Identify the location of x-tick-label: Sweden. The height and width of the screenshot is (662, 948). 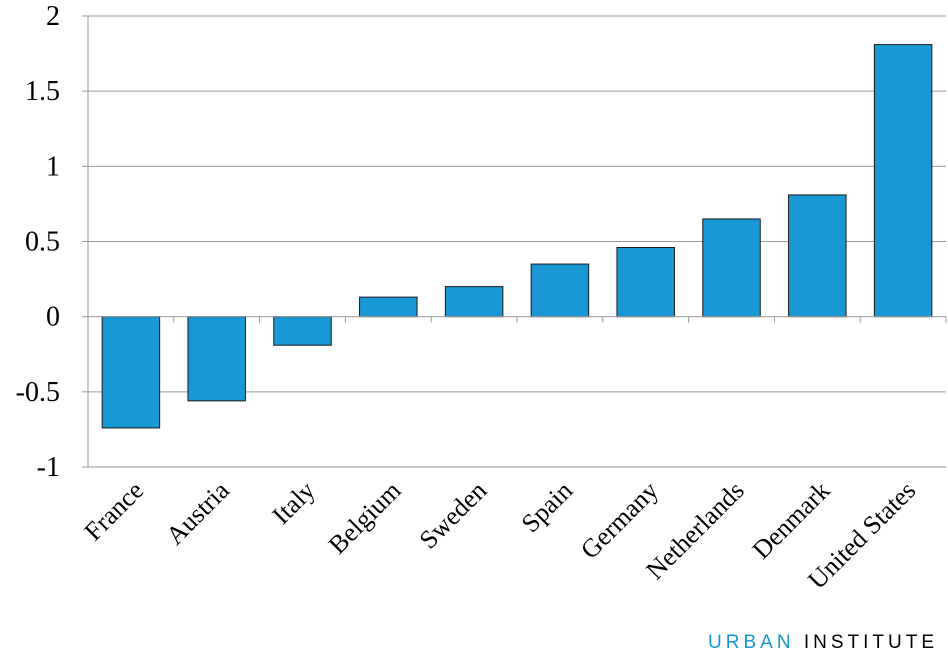
(453, 515).